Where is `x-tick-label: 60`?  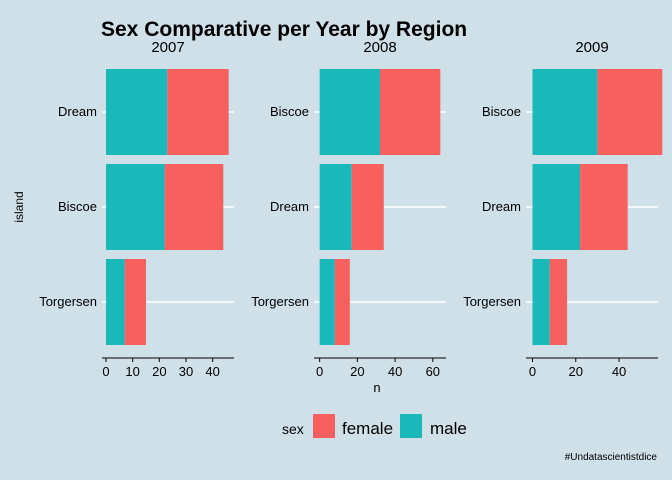
x-tick-label: 60 is located at coordinates (433, 371).